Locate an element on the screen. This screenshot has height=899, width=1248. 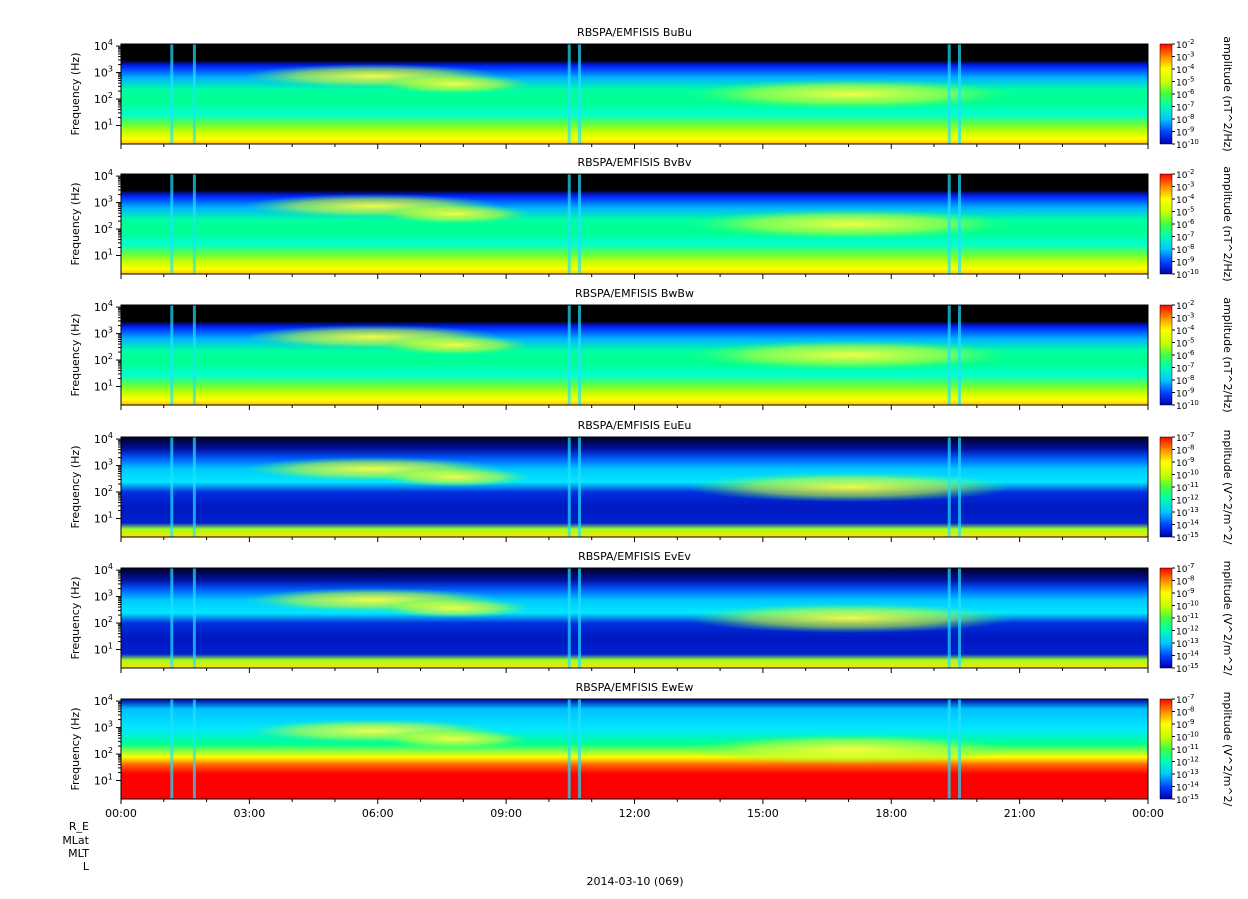
panel-title: RBSPA/EMFISIS EuEu is located at coordinates (635, 425).